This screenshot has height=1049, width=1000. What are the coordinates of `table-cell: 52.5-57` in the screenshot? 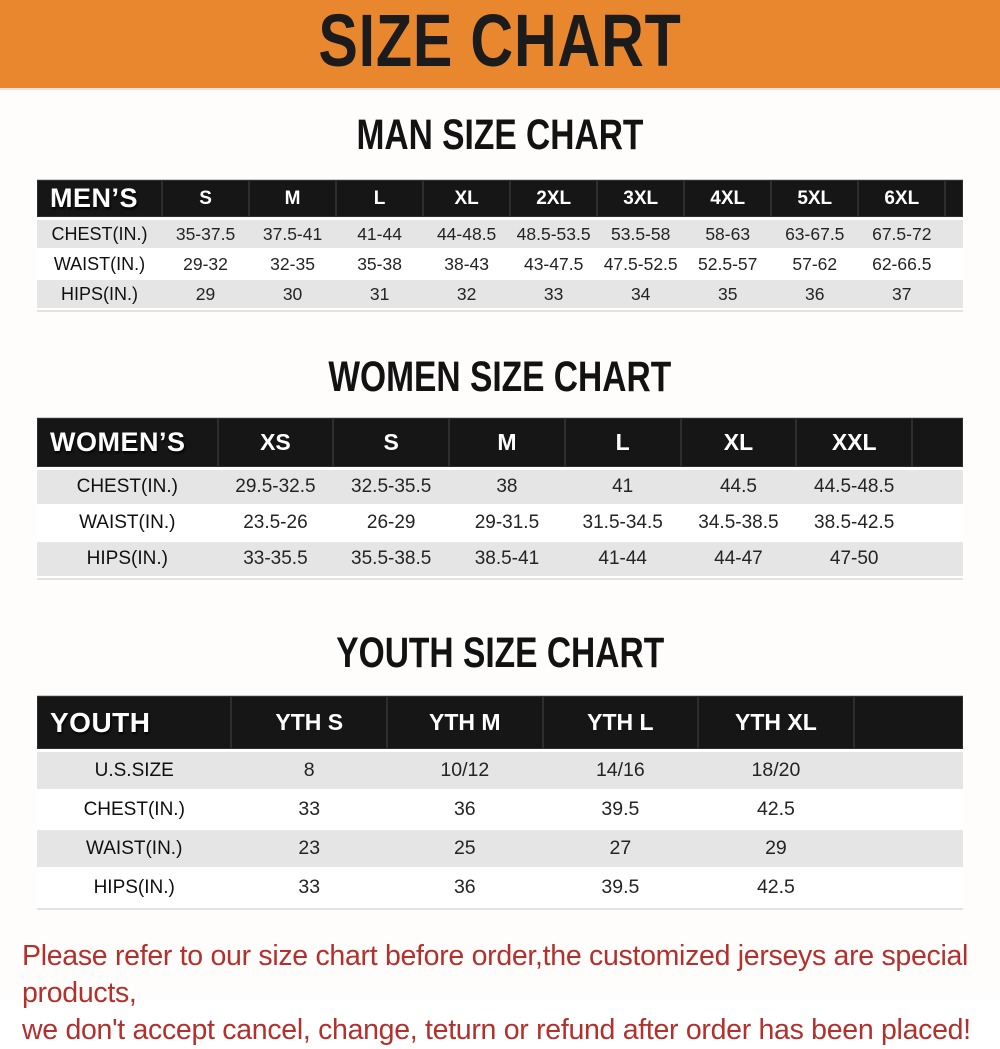 It's located at (728, 265).